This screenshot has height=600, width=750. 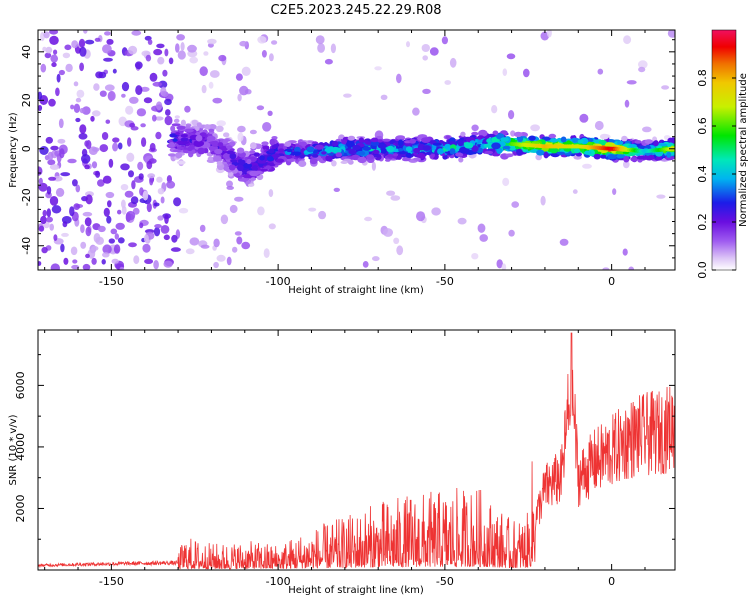 I want to click on x-tick-label: -50, so click(x=445, y=281).